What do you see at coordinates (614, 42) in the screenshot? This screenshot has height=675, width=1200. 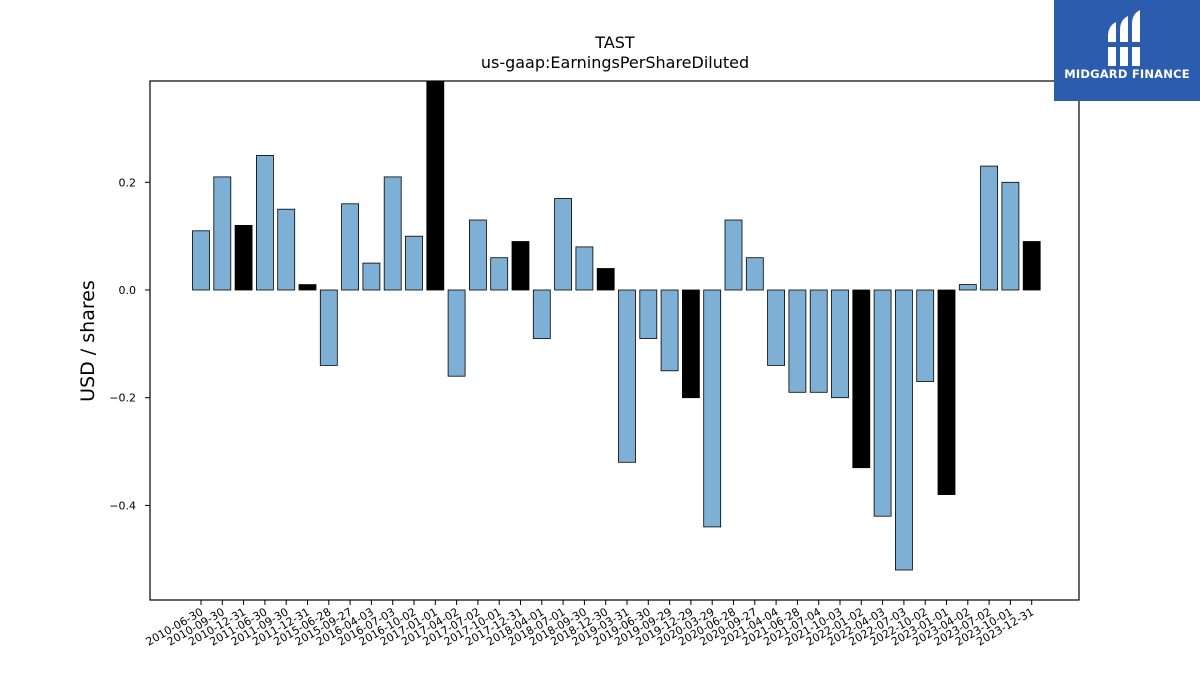 I see `chart-title: TAST` at bounding box center [614, 42].